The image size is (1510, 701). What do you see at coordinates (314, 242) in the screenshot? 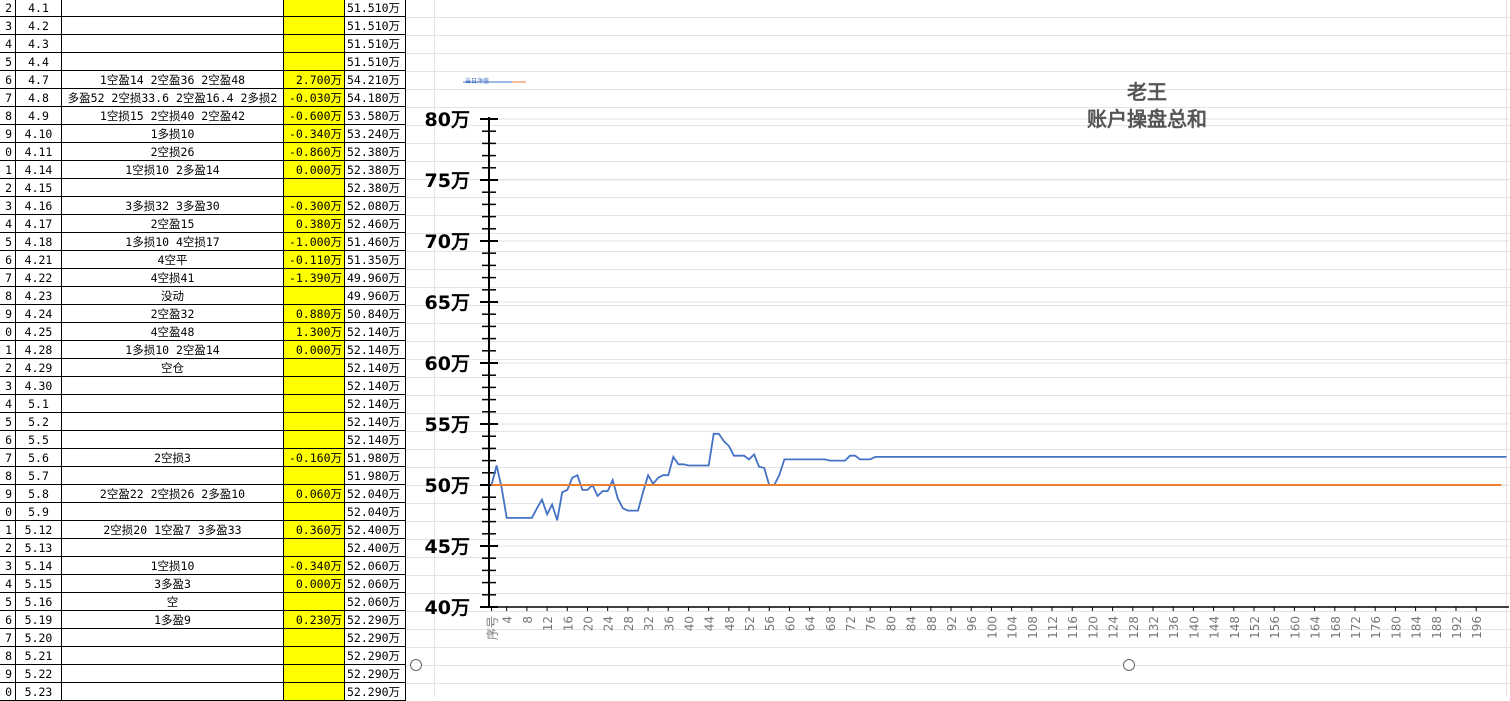
I see `cell-pnl: -1.000万` at bounding box center [314, 242].